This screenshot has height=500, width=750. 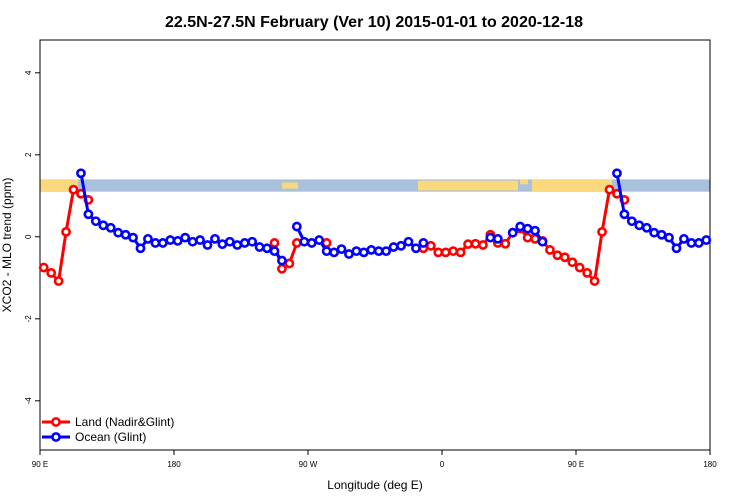 What do you see at coordinates (28, 72) in the screenshot?
I see `y-tick-label: 4` at bounding box center [28, 72].